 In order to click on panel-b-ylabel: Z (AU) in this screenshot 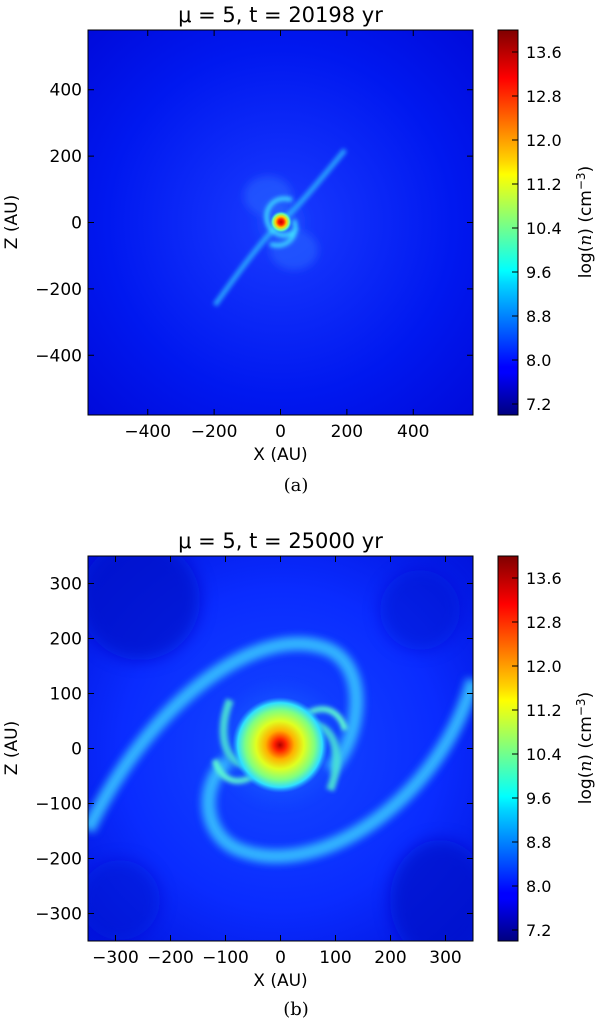, I will do `click(12, 748)`.